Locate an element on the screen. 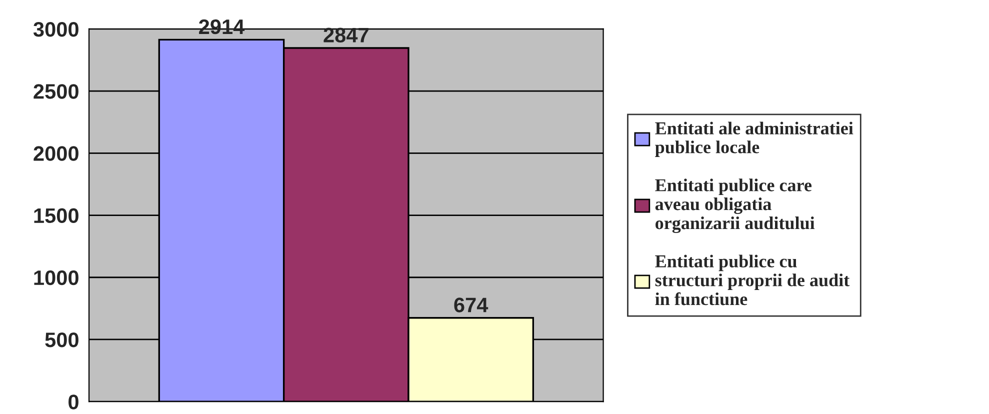 This screenshot has width=989, height=414. legend-label: Entitati ale administratiei publice locale is located at coordinates (754, 139).